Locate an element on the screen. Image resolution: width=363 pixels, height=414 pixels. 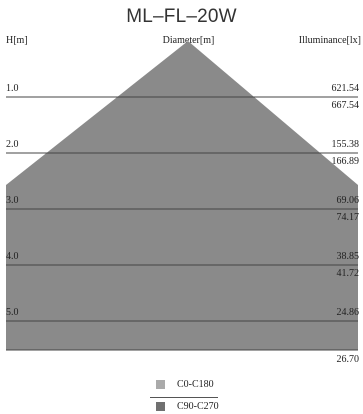
illuminance-c90-4: 41.72 is located at coordinates (348, 273).